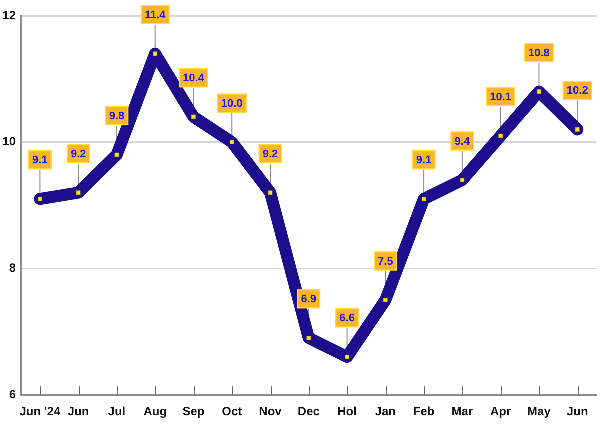 This screenshot has width=600, height=428. What do you see at coordinates (577, 91) in the screenshot?
I see `data-label: 10.2` at bounding box center [577, 91].